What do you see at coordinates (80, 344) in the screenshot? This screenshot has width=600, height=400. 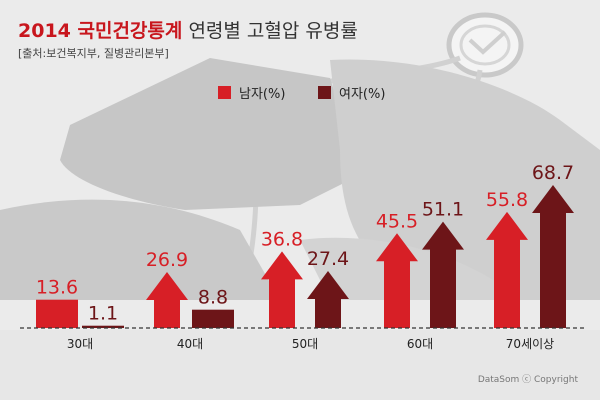 I see `x-tick-label-0: 30대` at bounding box center [80, 344].